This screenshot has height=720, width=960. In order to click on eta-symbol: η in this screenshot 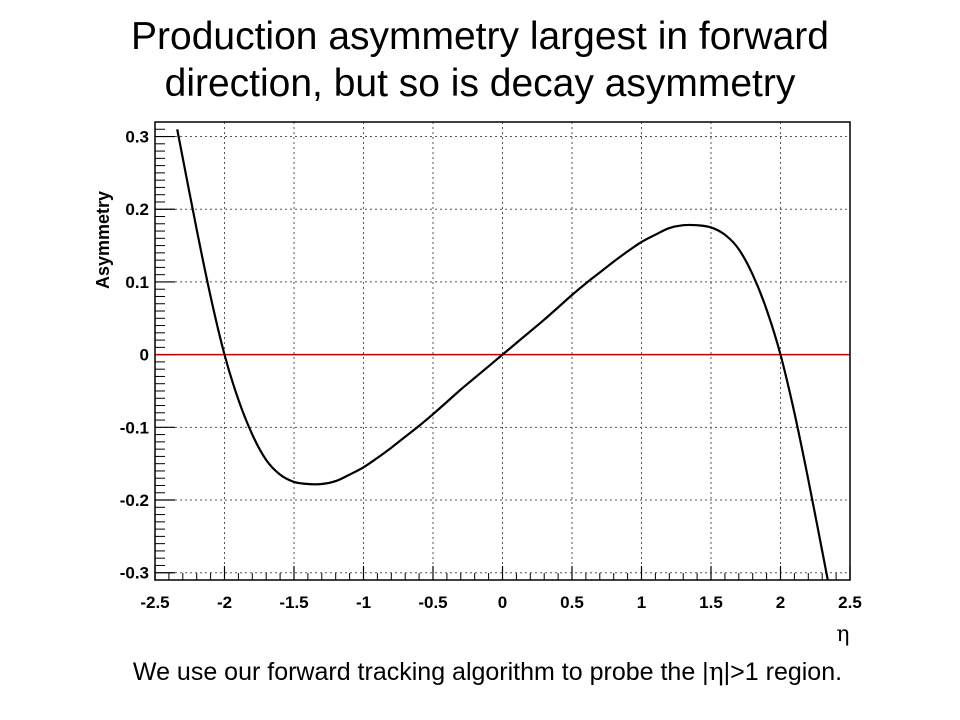, I will do `click(716, 671)`.